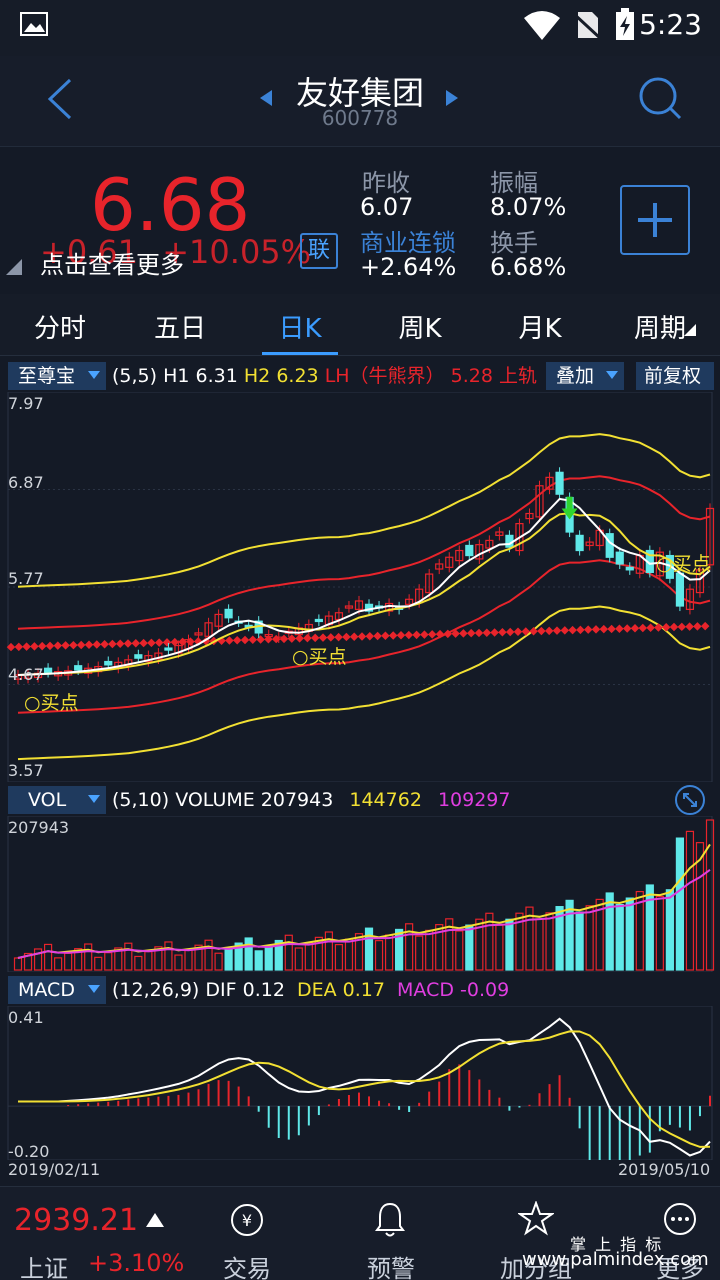 This screenshot has width=720, height=1280. I want to click on last-price: 6.68, so click(170, 205).